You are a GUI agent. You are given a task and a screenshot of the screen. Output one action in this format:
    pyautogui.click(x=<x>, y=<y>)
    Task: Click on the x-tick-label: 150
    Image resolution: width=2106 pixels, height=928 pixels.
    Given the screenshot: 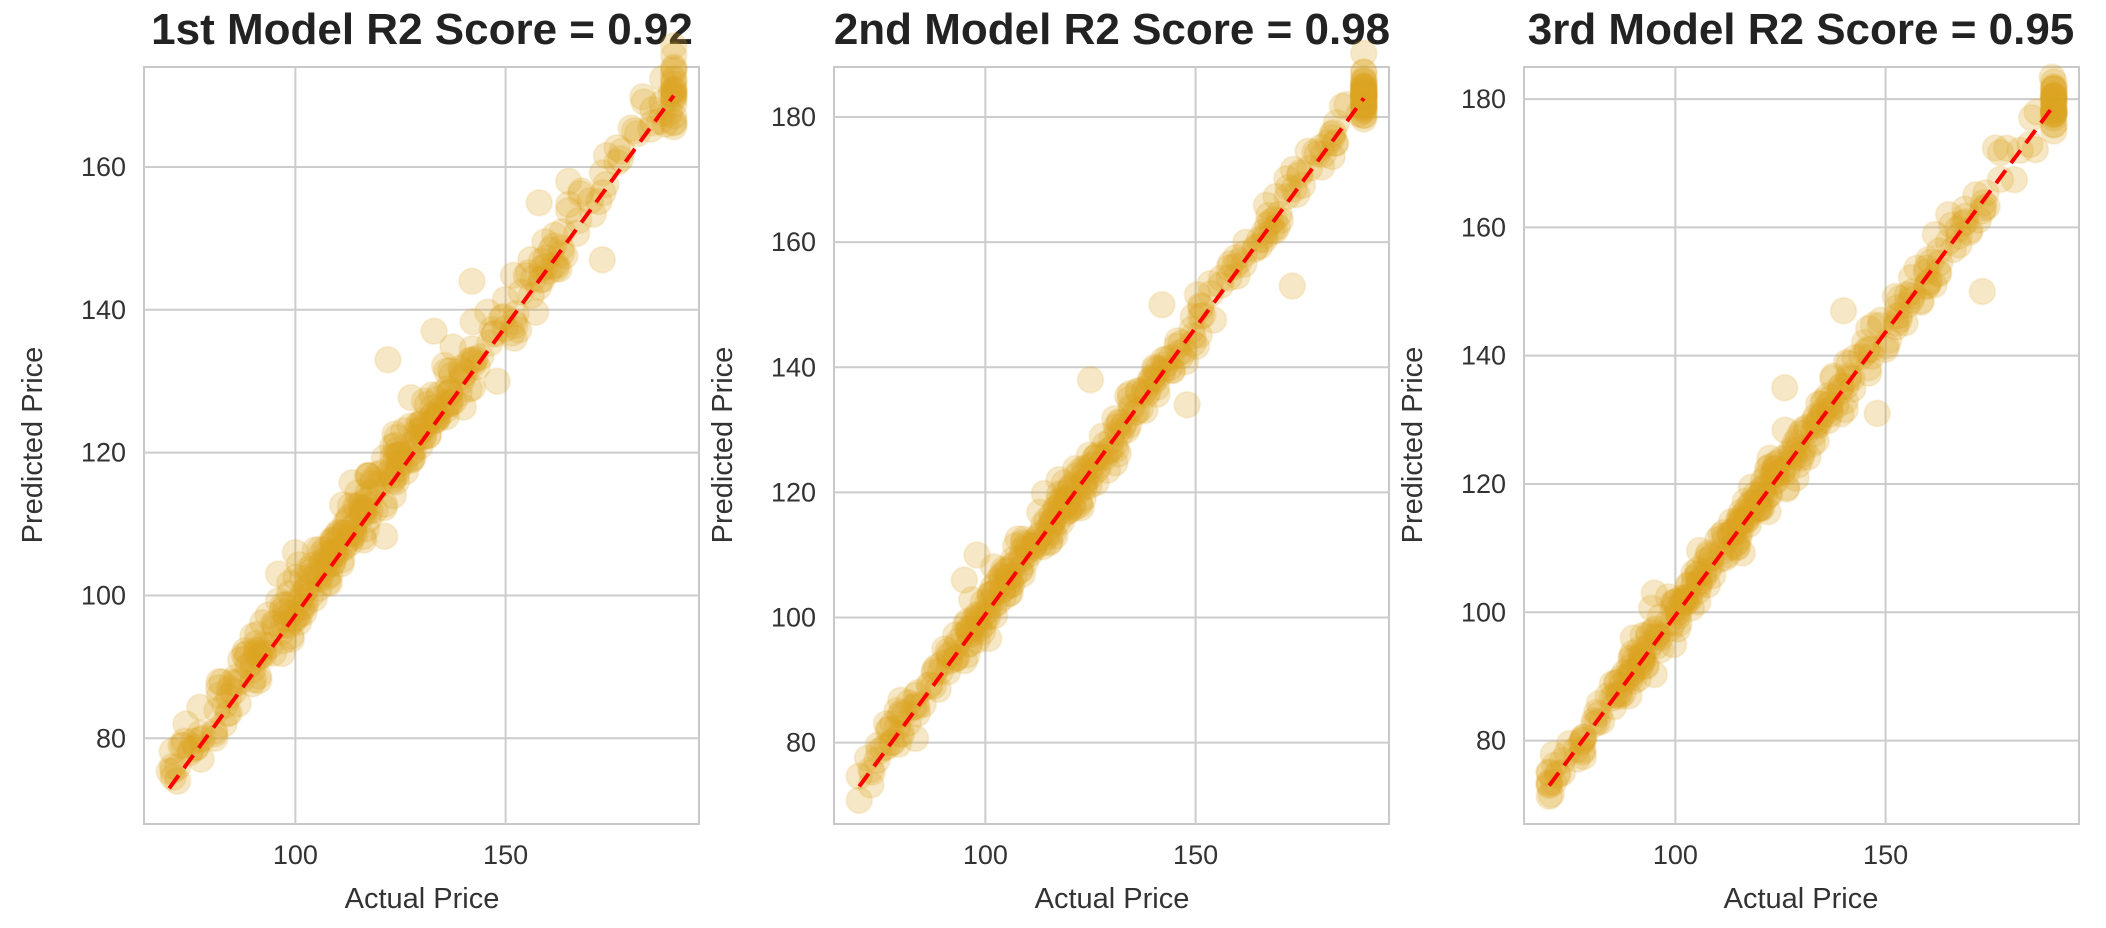 What is the action you would take?
    pyautogui.click(x=1885, y=855)
    